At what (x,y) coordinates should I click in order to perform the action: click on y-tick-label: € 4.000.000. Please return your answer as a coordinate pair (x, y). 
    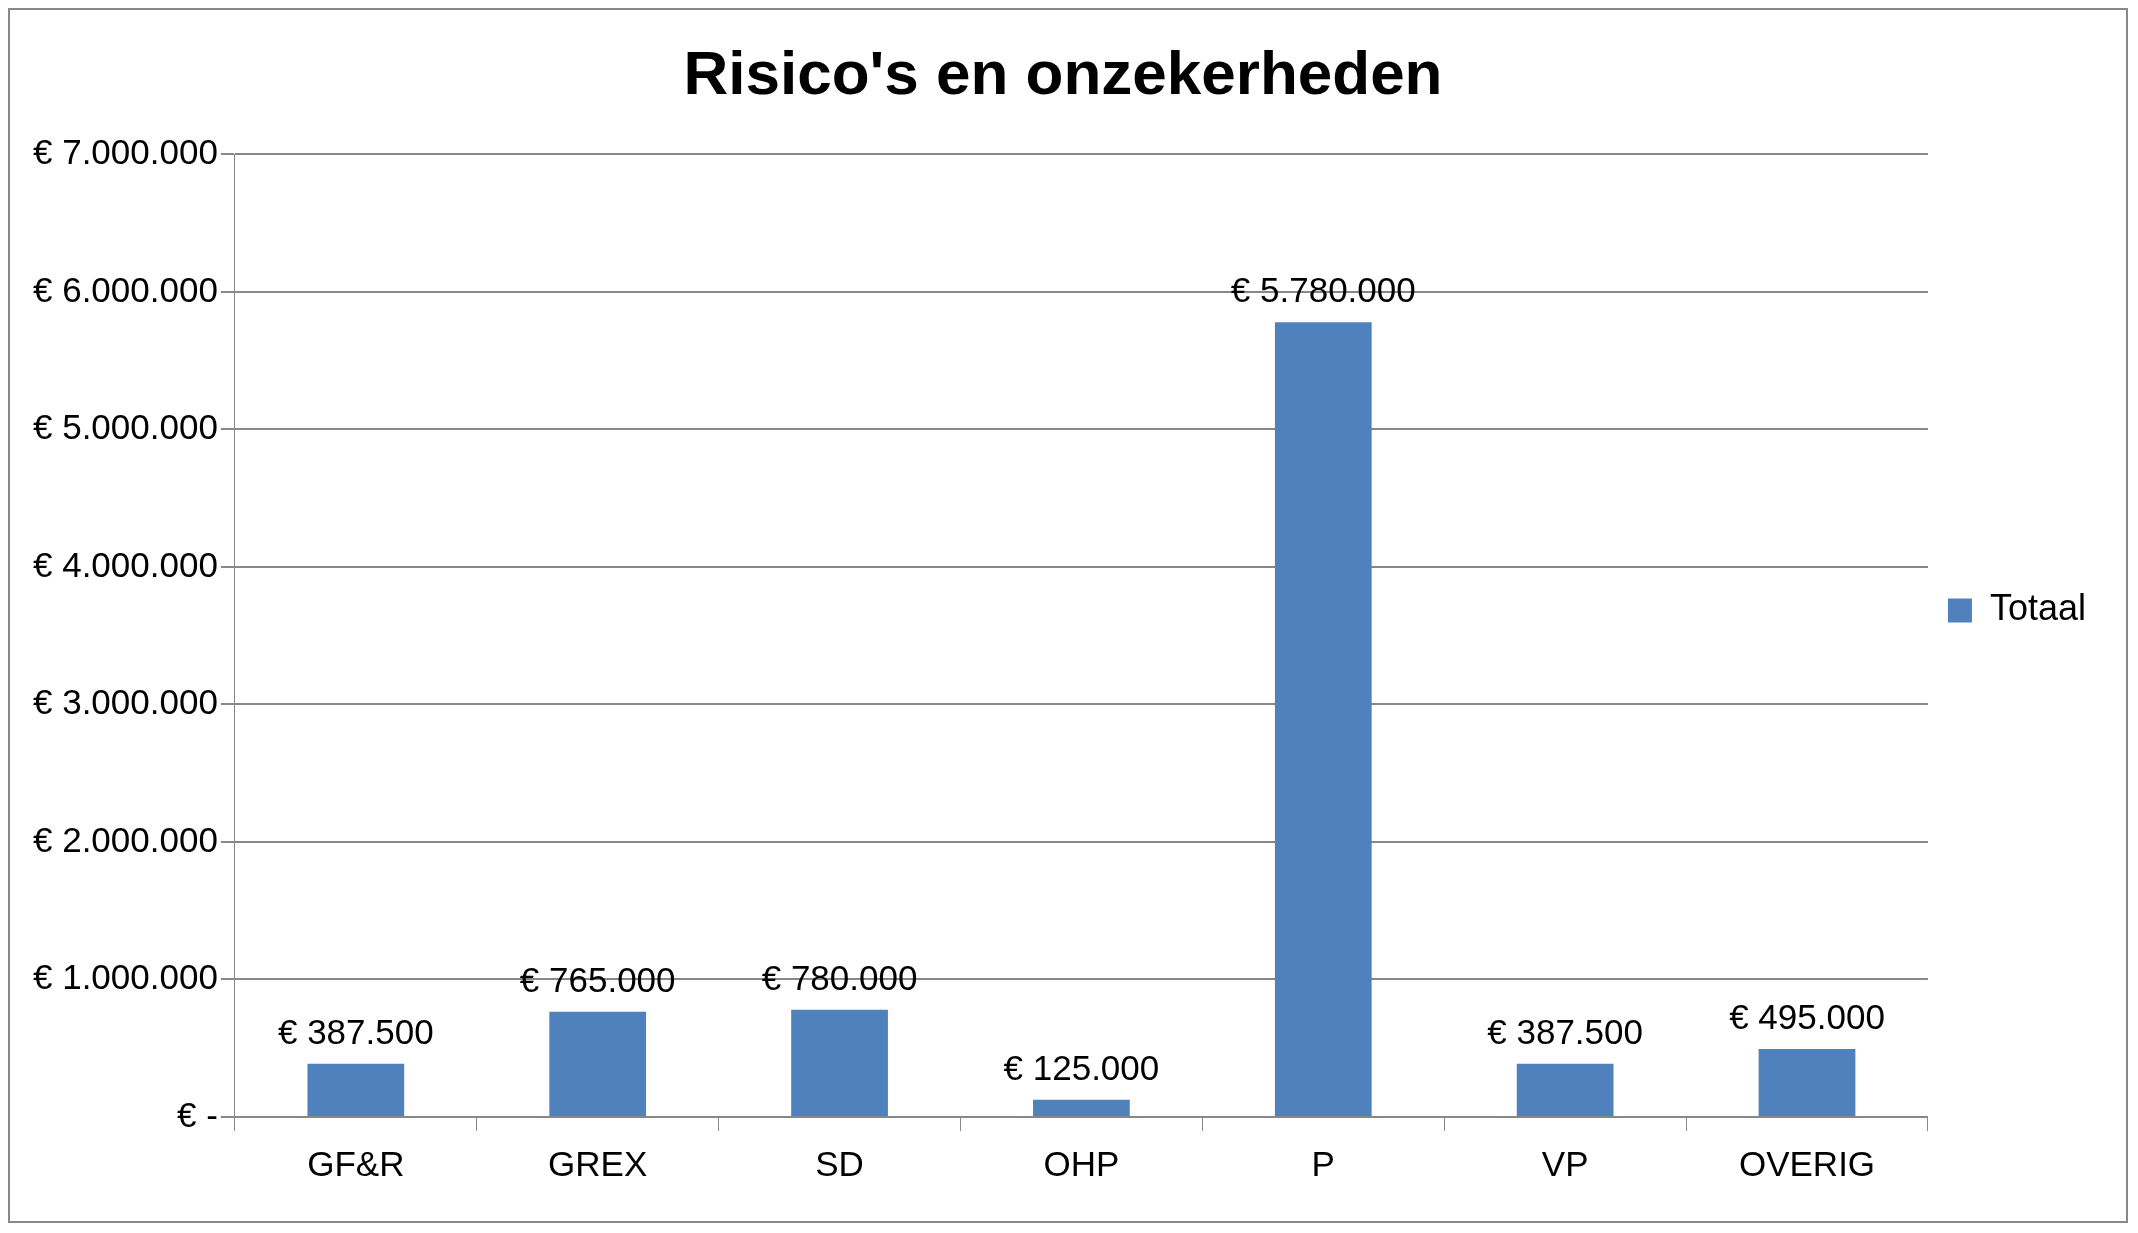
    Looking at the image, I should click on (125, 564).